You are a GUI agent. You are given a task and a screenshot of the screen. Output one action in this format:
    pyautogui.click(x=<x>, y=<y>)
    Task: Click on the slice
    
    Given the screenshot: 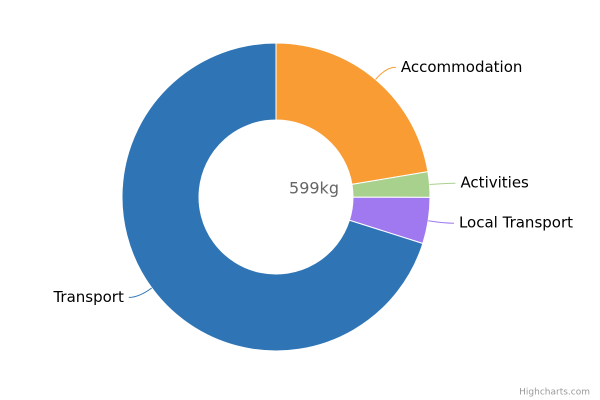 What is the action you would take?
    pyautogui.click(x=352, y=113)
    